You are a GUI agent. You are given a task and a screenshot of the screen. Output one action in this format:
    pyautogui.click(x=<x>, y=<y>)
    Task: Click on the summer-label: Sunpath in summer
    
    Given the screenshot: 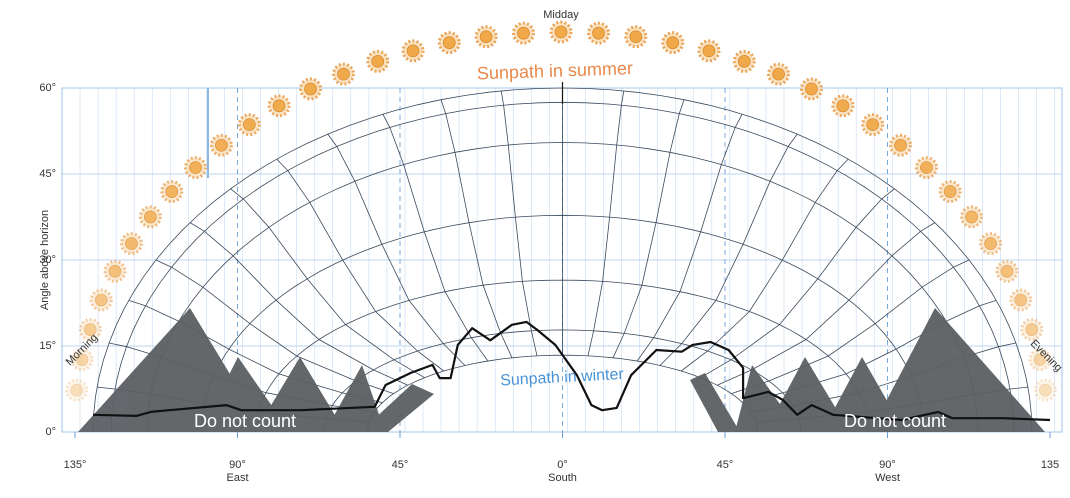 What is the action you would take?
    pyautogui.click(x=555, y=70)
    